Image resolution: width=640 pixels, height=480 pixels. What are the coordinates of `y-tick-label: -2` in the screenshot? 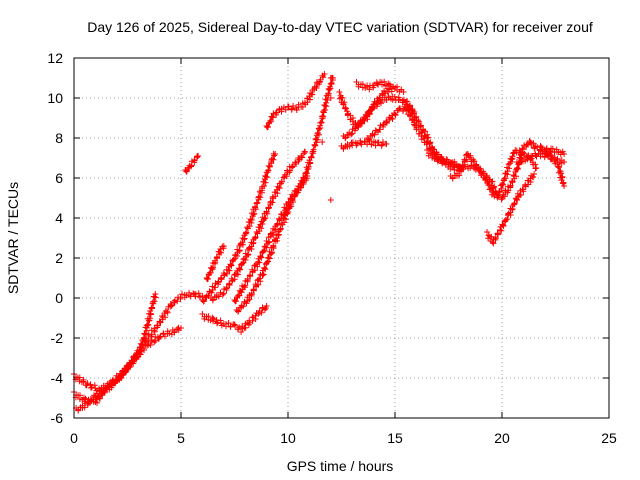 It's located at (57, 338).